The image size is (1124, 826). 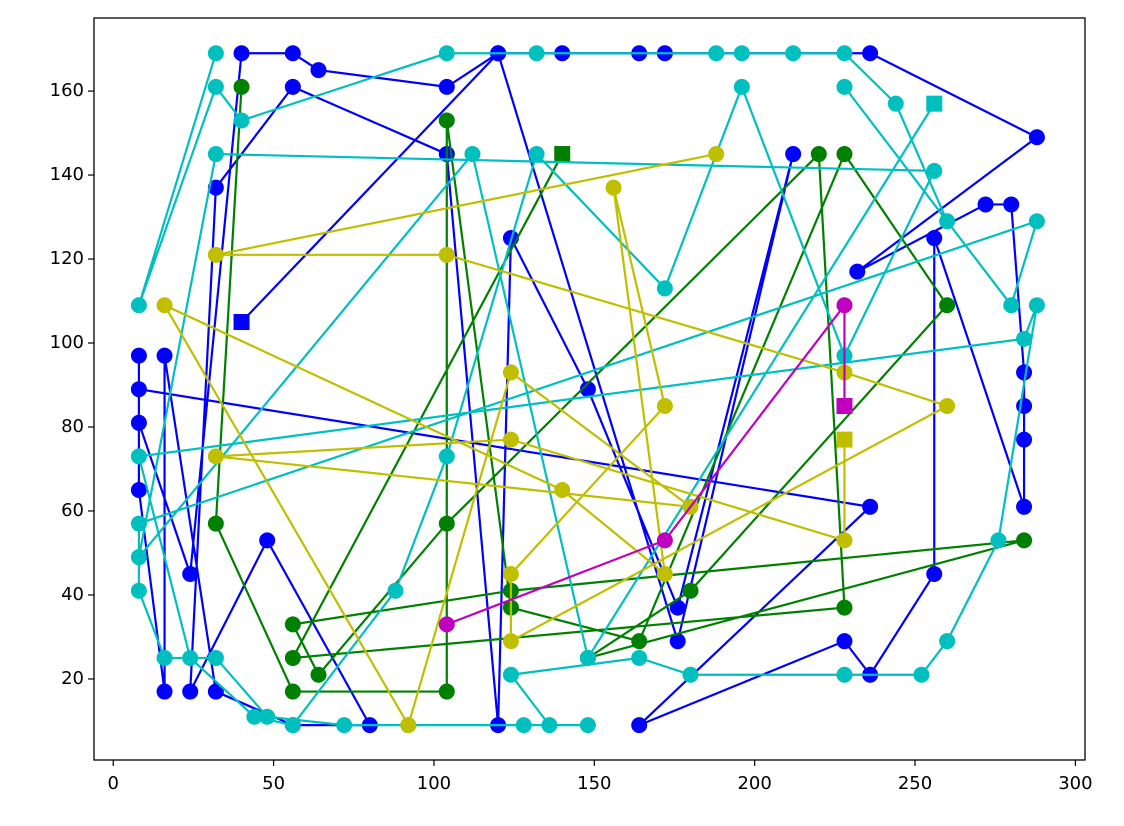 I want to click on y-tick-label: 40, so click(x=72, y=594).